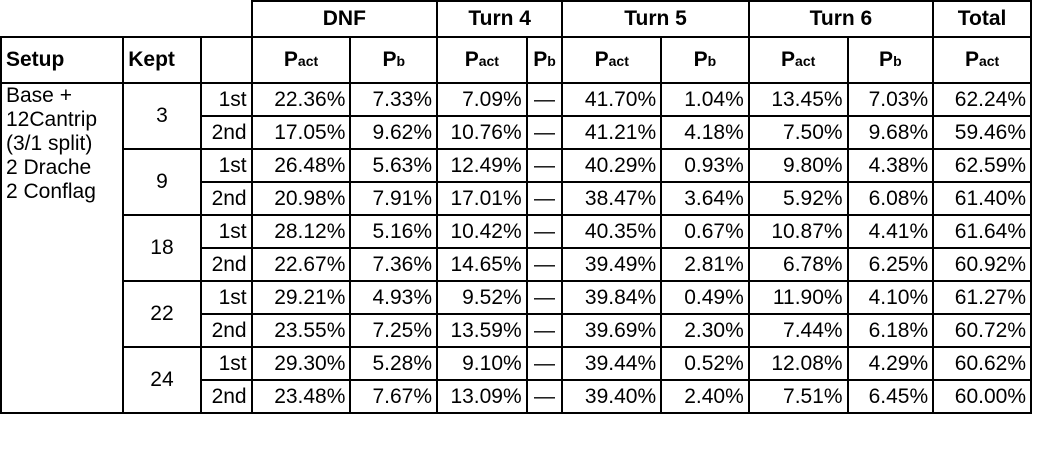  I want to click on value-cell: 38.47%, so click(612, 198).